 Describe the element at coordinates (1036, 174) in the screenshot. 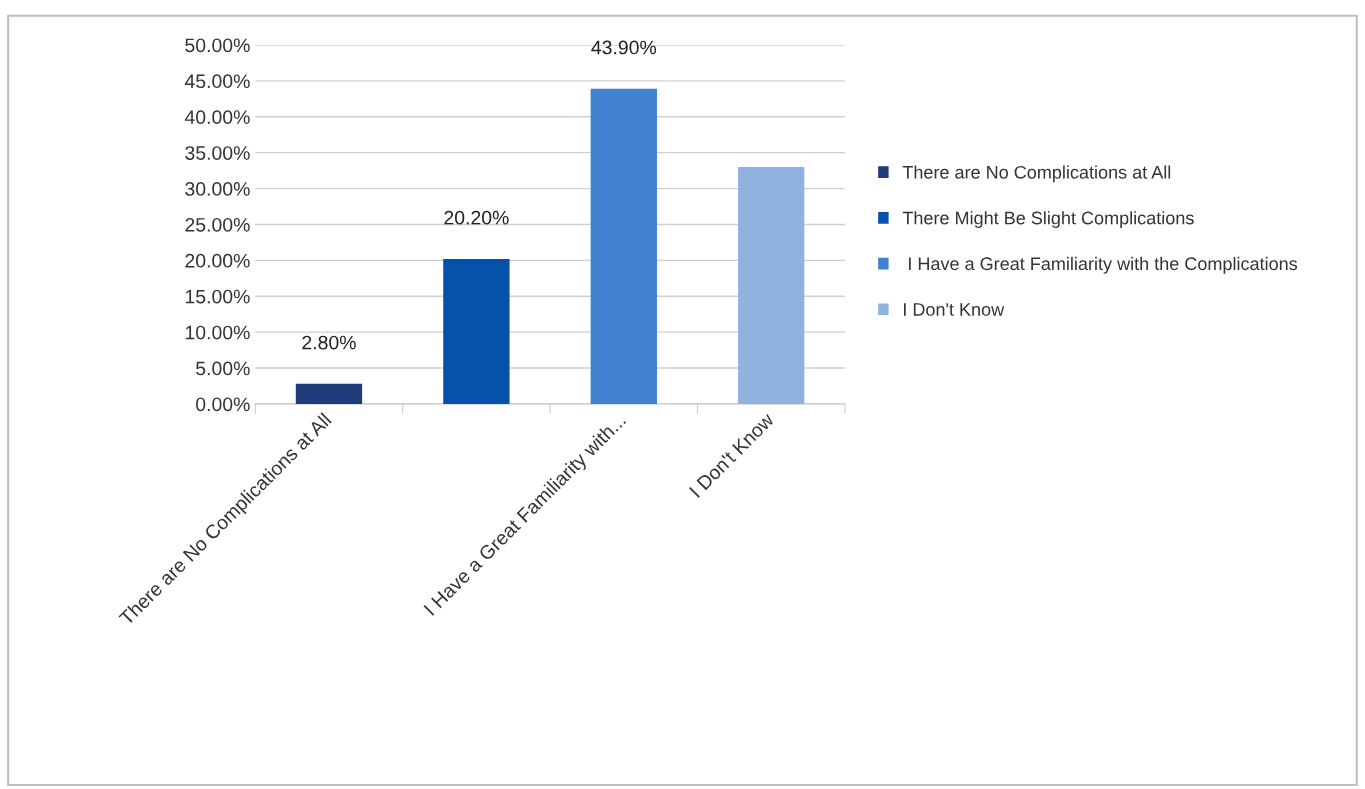

I see `legend-label: There are No Complications at All` at that location.